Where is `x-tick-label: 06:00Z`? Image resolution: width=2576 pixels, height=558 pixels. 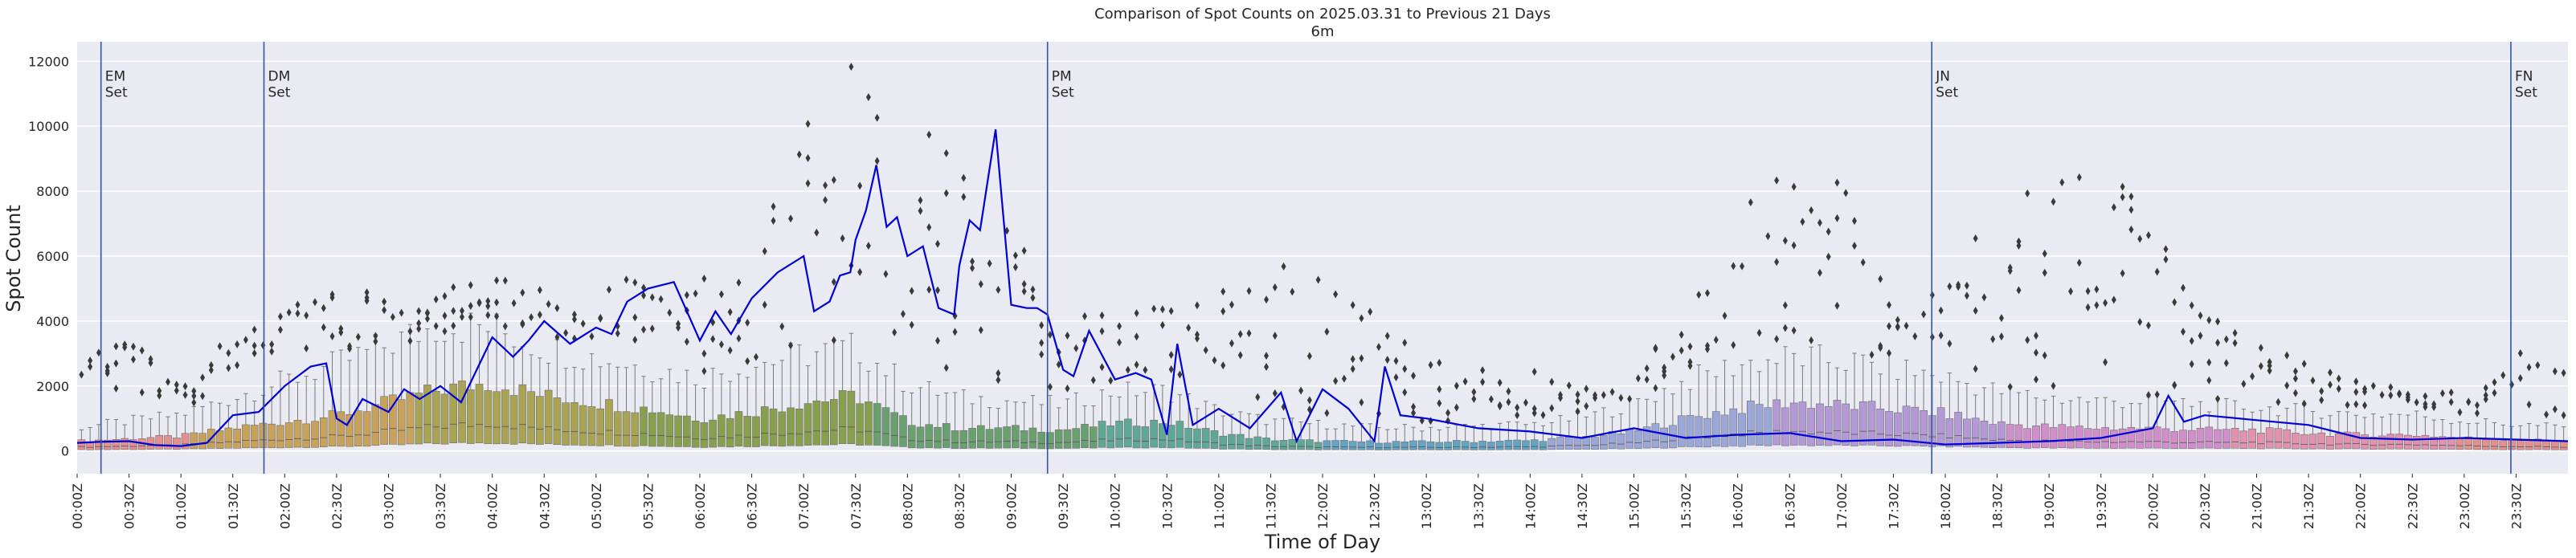
x-tick-label: 06:00Z is located at coordinates (700, 506).